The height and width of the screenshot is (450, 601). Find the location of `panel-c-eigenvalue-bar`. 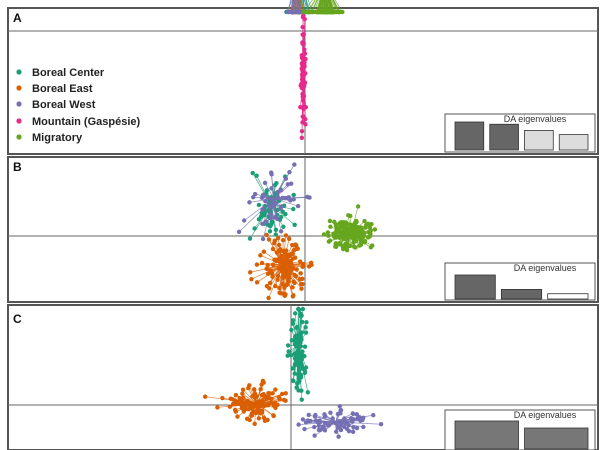

panel-c-eigenvalue-bar is located at coordinates (486, 435).